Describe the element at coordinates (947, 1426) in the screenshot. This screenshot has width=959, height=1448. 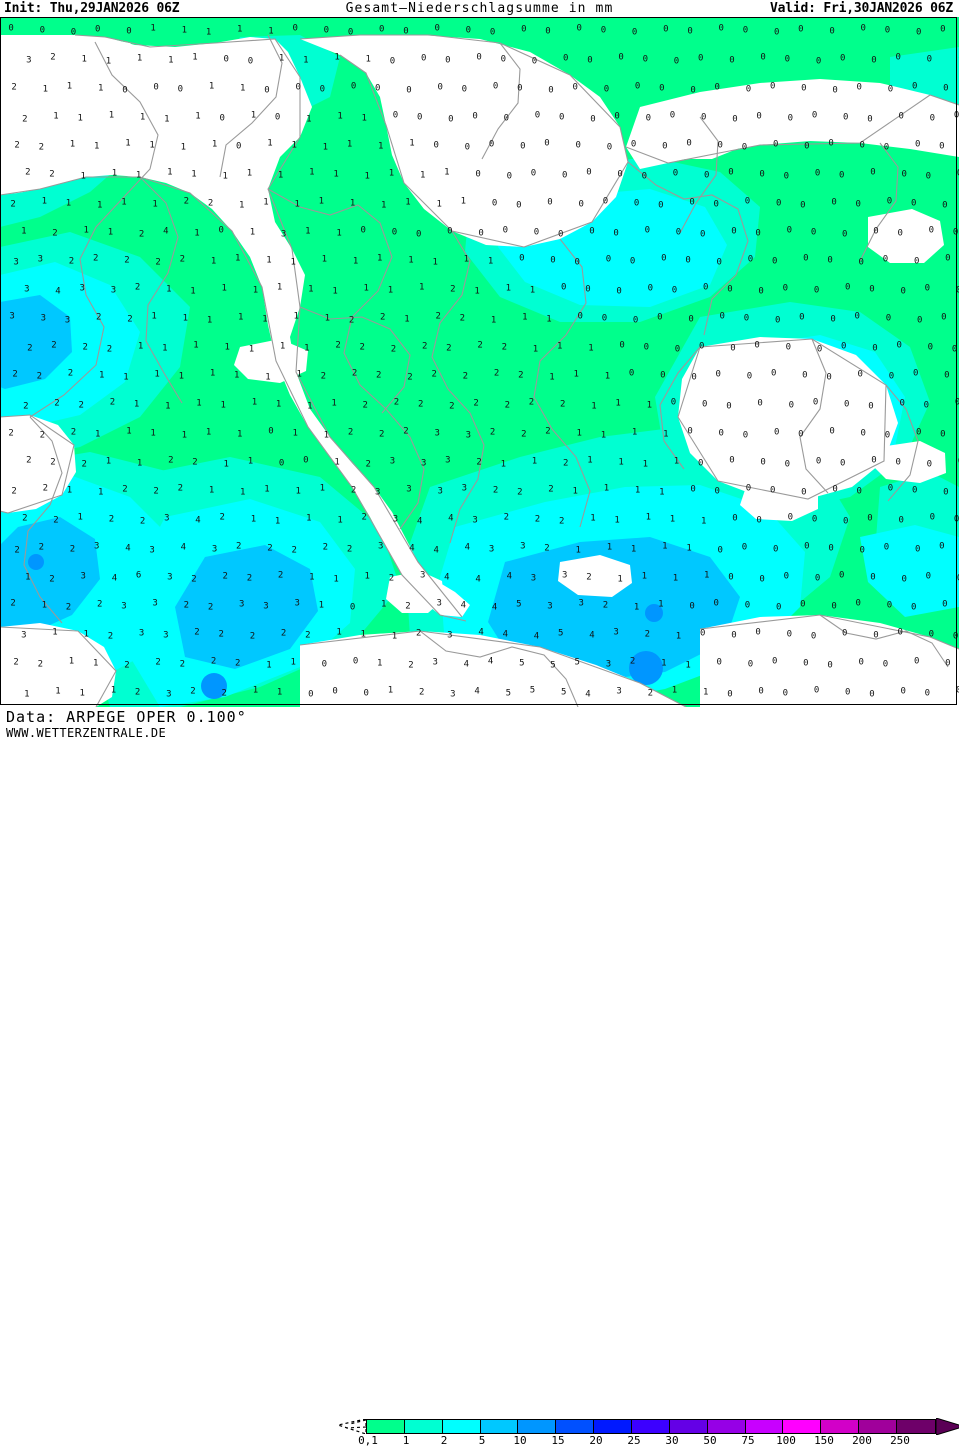
I see `legend-overflow-arrow` at that location.